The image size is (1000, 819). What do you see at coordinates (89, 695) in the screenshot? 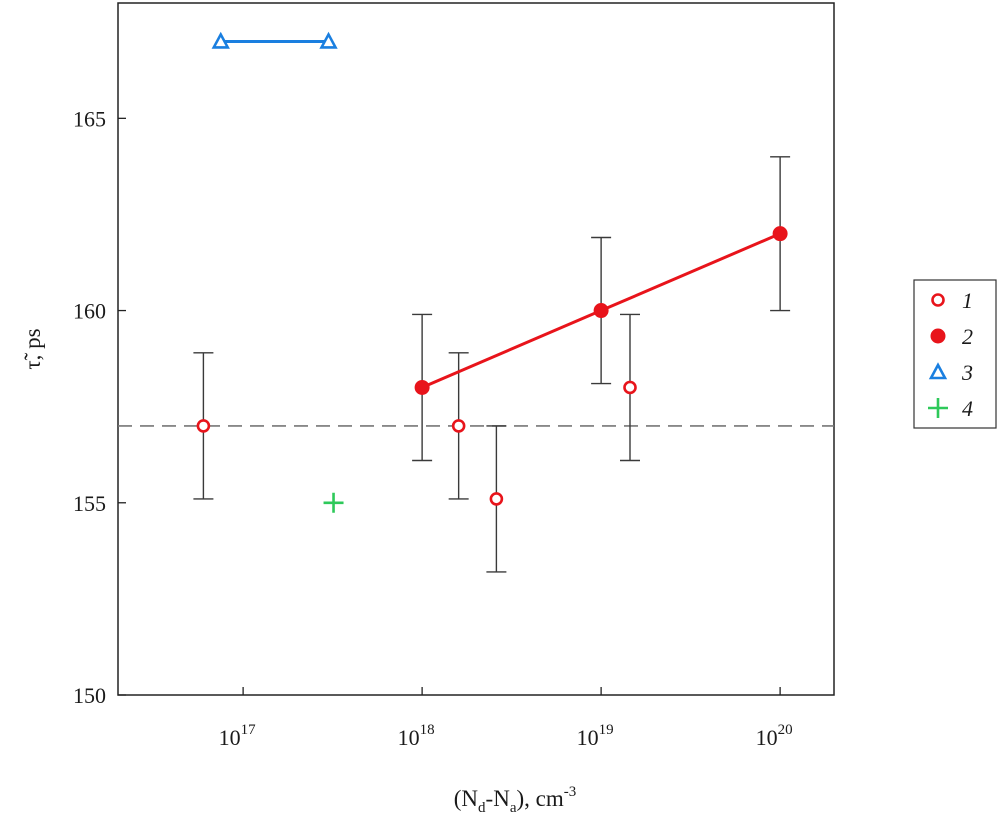
I see `y-tick-label: 150` at bounding box center [89, 695].